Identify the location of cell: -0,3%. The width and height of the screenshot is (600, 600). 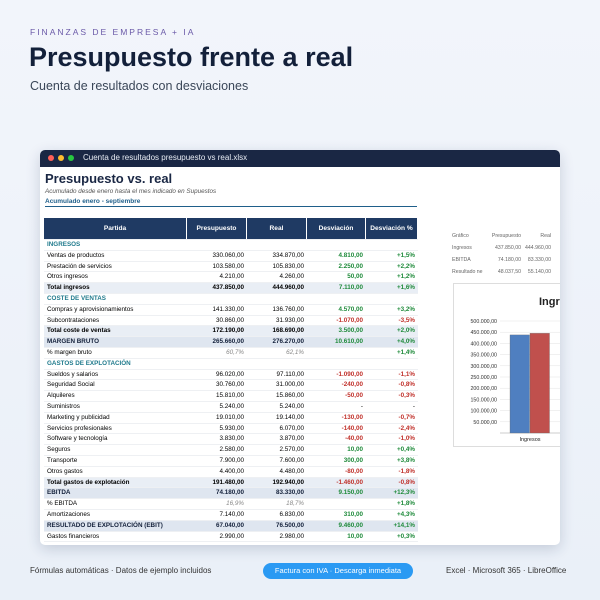
(406, 396).